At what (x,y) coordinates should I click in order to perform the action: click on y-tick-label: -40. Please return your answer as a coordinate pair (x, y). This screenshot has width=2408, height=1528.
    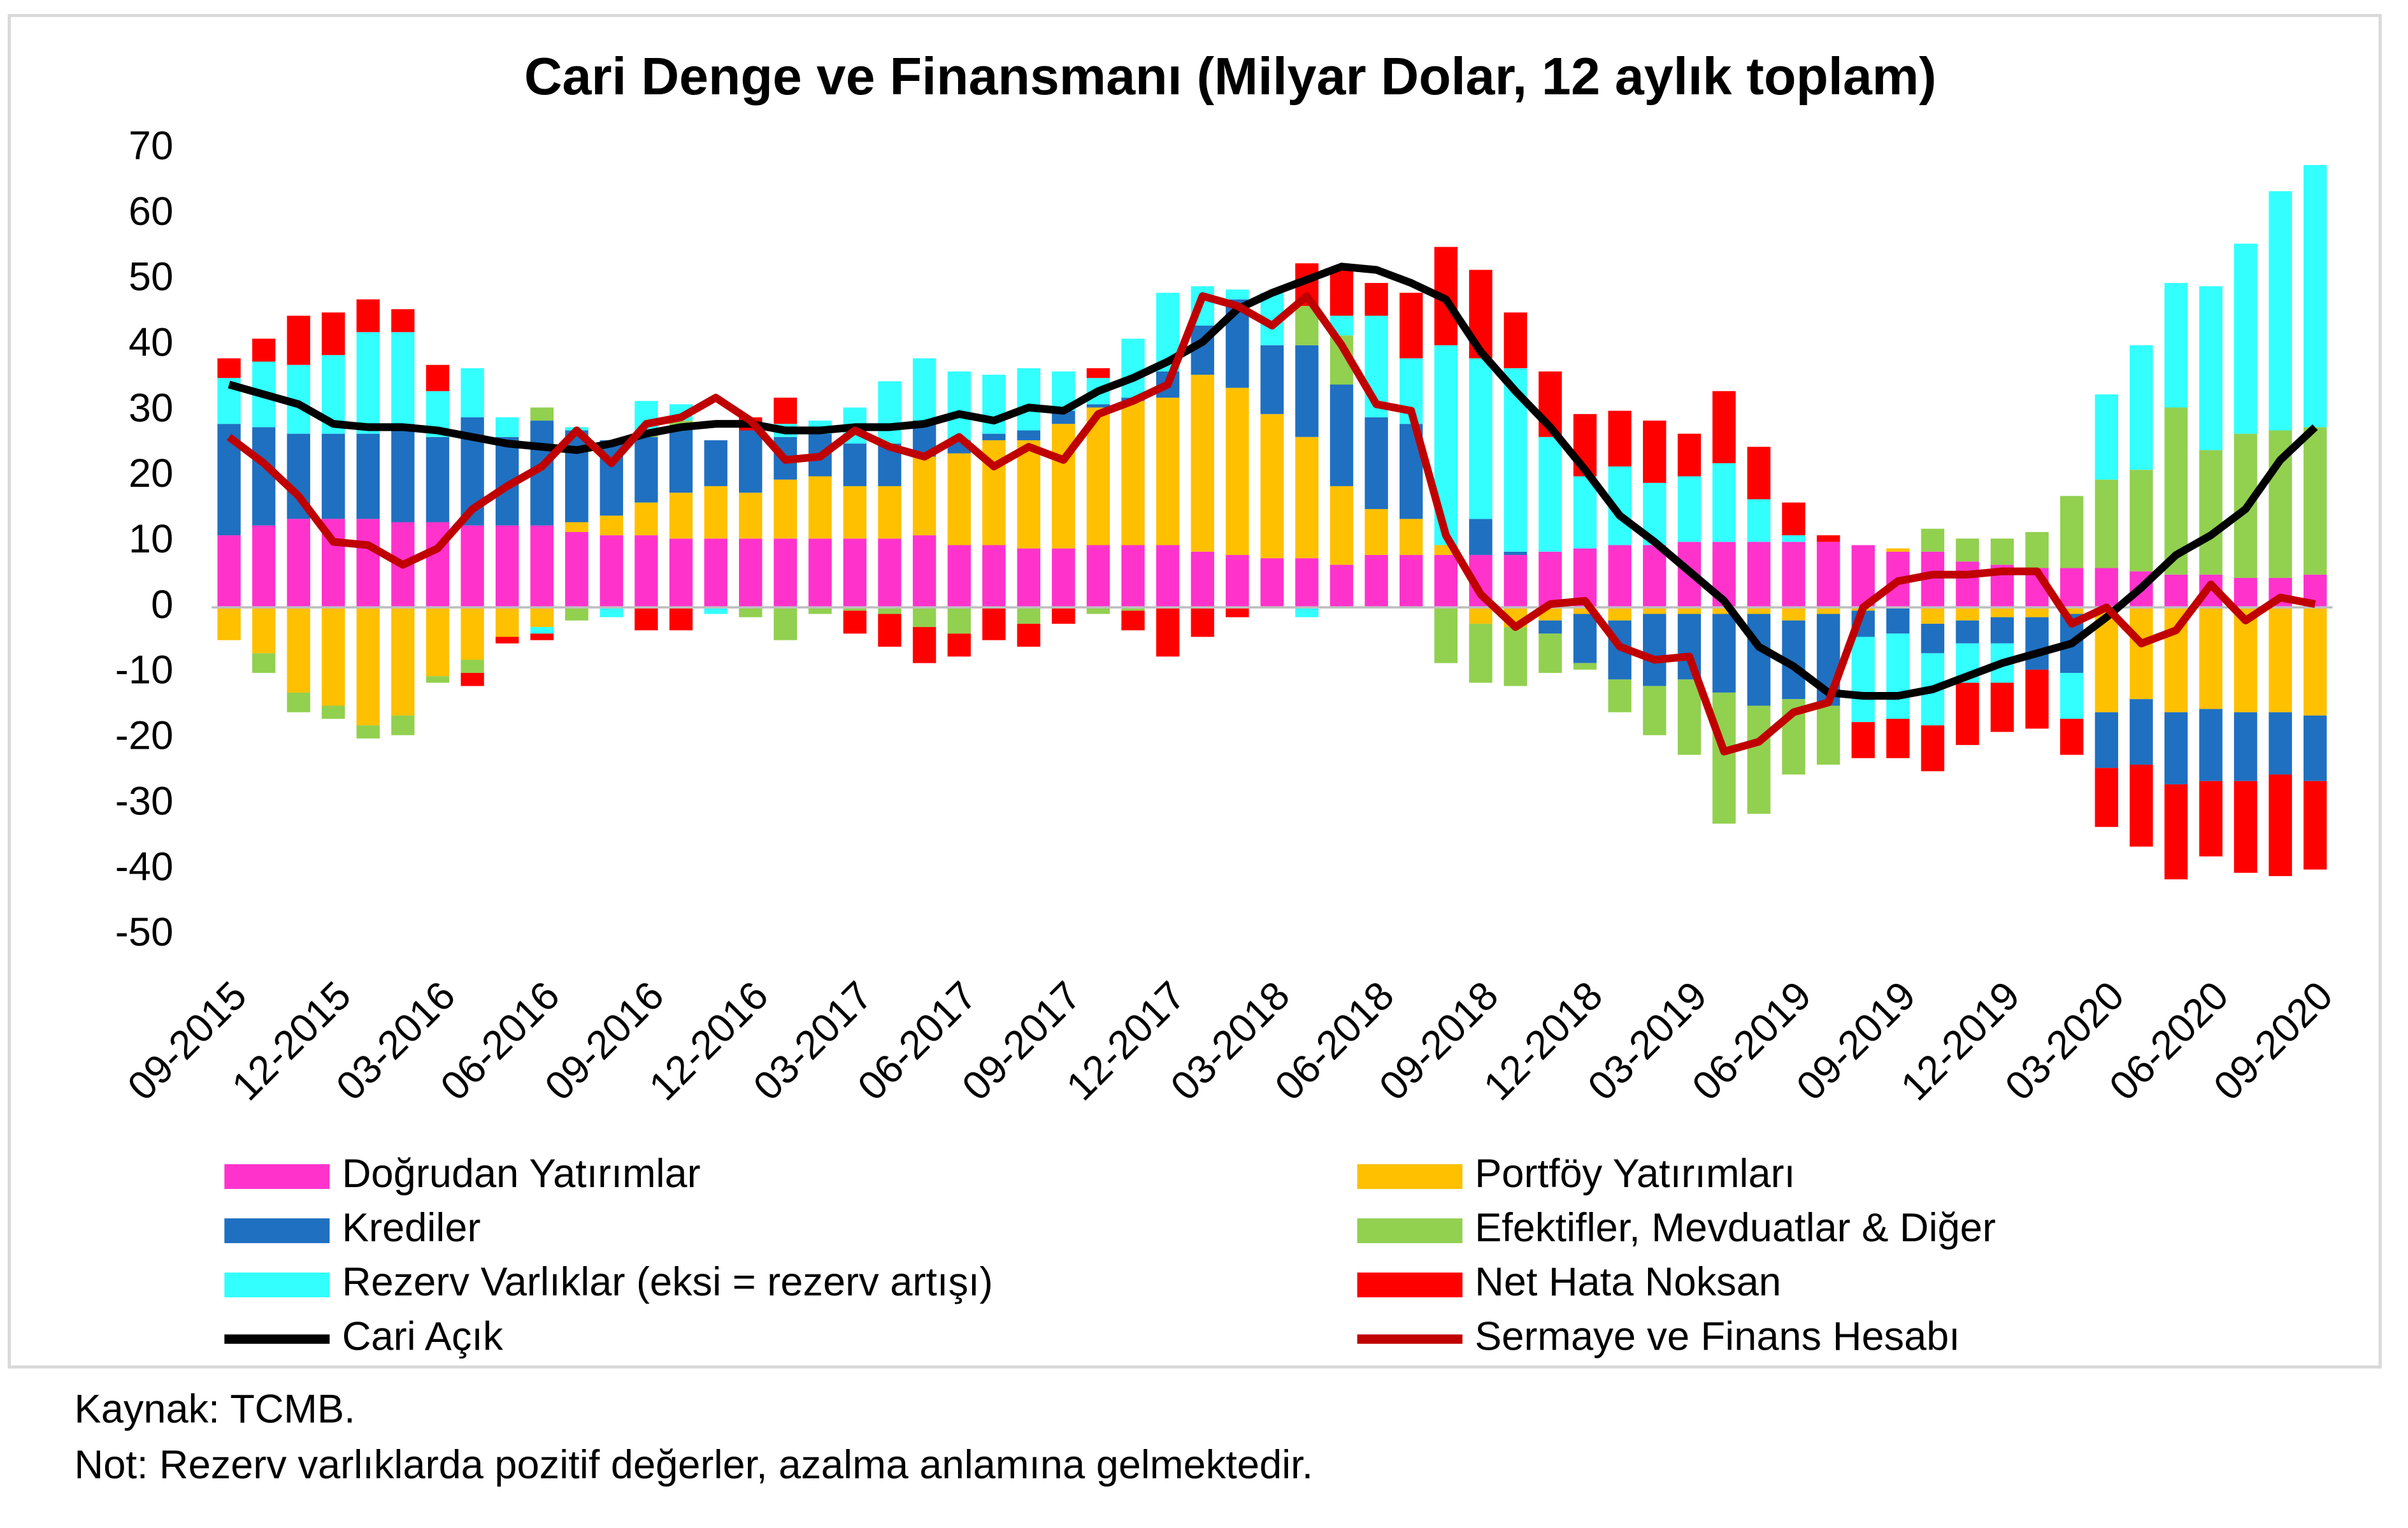
    Looking at the image, I should click on (144, 866).